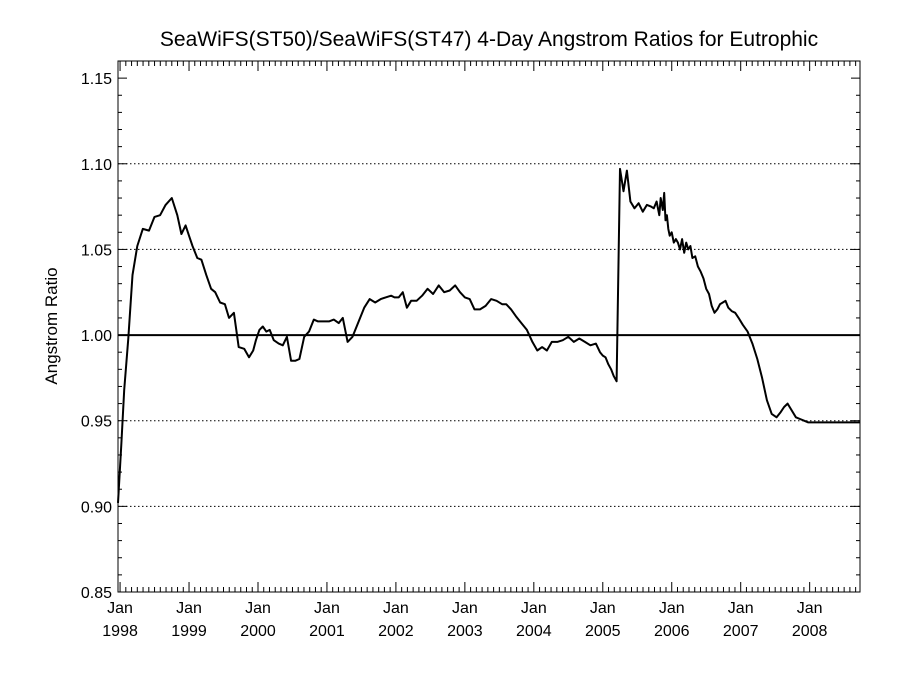 Image resolution: width=900 pixels, height=675 pixels. I want to click on y-tick-label: 1.00, so click(96, 336).